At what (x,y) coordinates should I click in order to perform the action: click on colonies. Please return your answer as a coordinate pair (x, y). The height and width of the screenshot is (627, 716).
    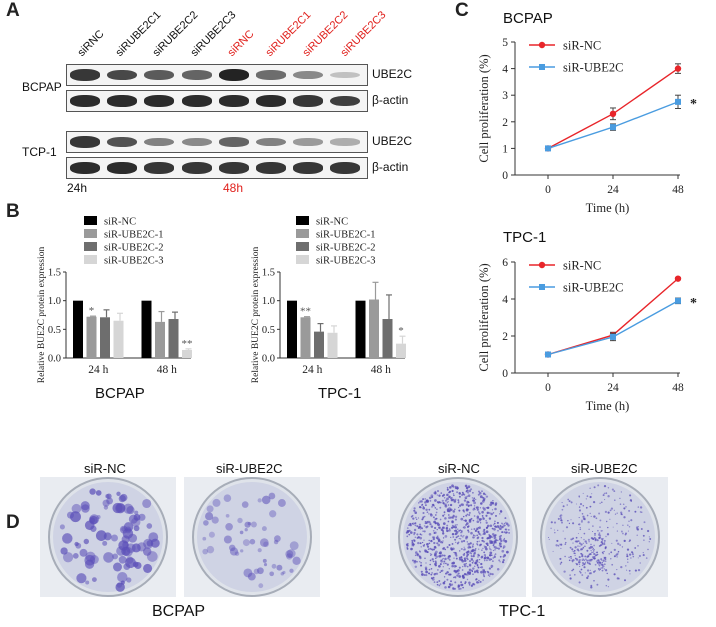
    Looking at the image, I should click on (599, 536).